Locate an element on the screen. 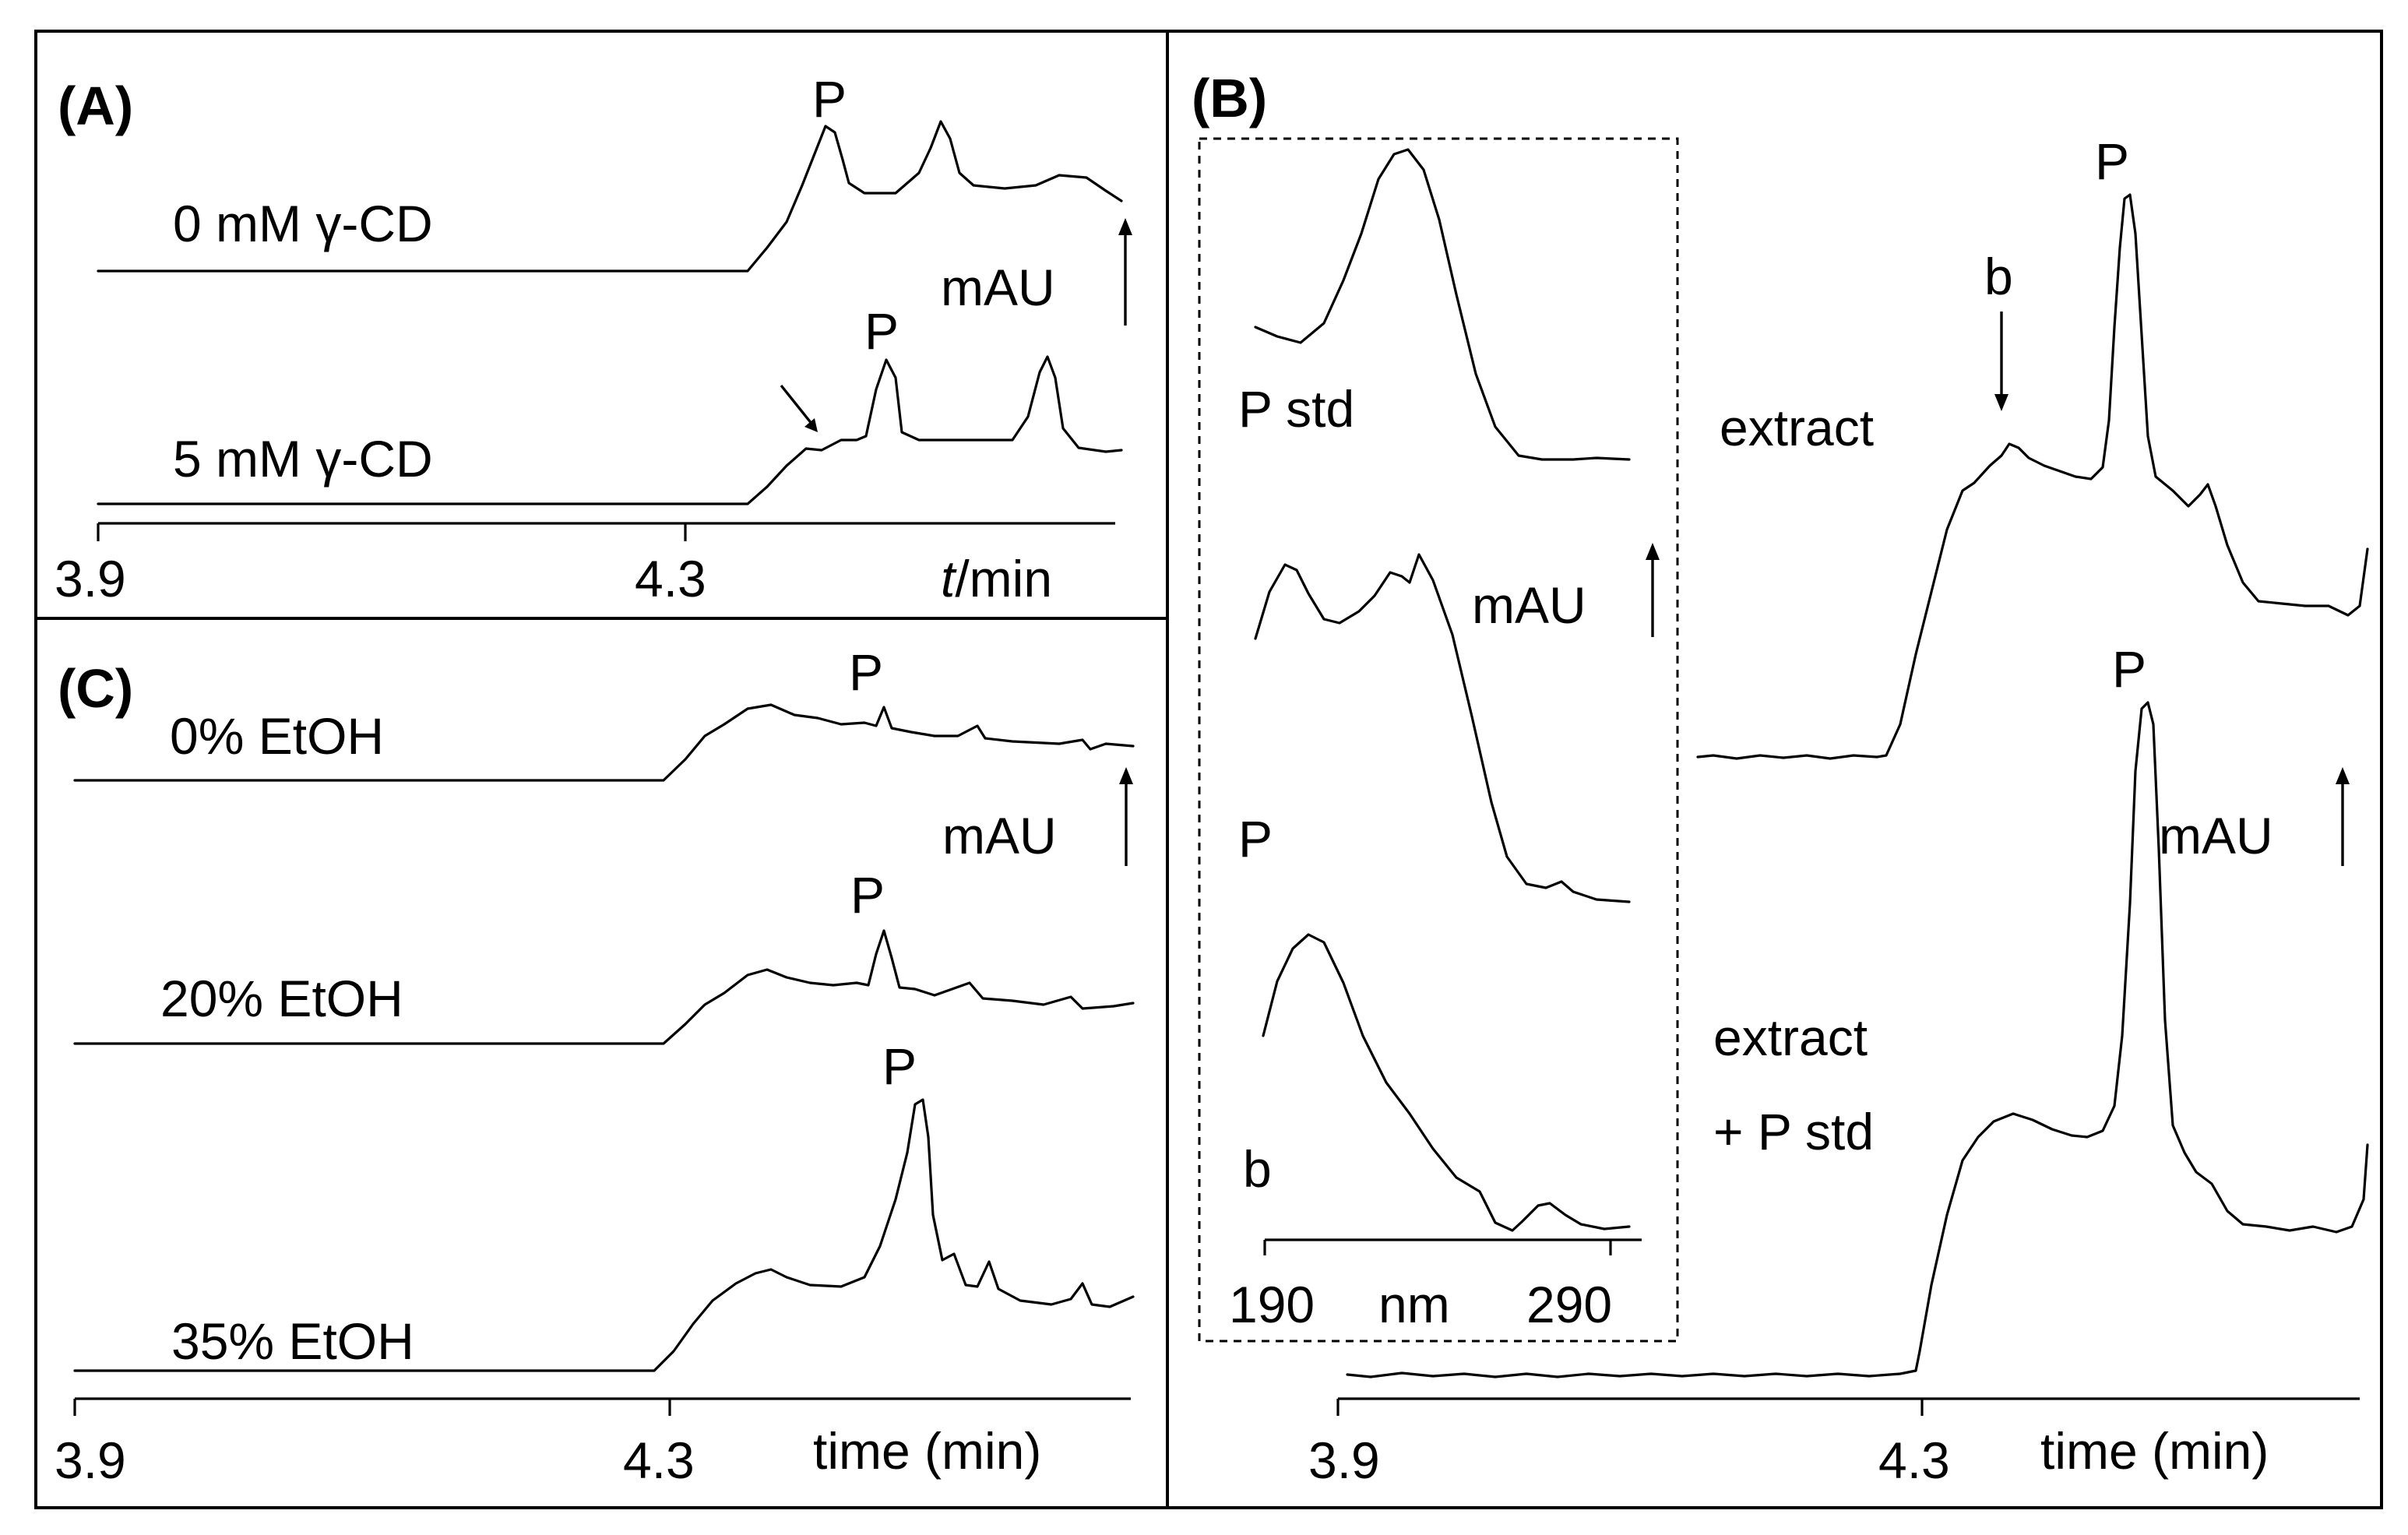  spectrum-p is located at coordinates (1442, 728).